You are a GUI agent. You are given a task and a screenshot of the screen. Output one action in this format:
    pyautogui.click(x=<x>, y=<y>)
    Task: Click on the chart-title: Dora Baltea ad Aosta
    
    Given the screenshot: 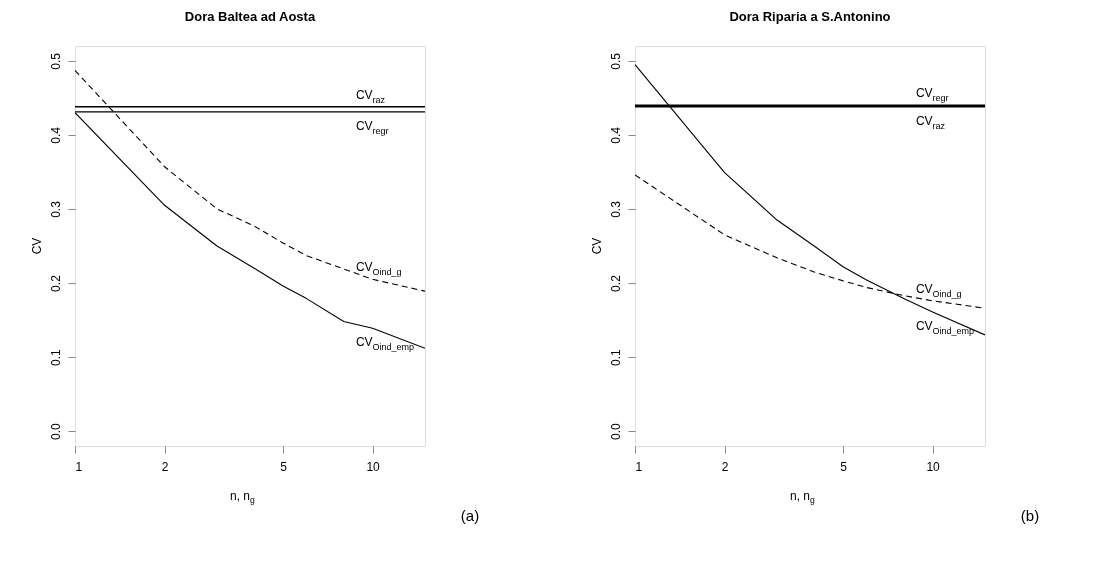 What is the action you would take?
    pyautogui.click(x=250, y=16)
    